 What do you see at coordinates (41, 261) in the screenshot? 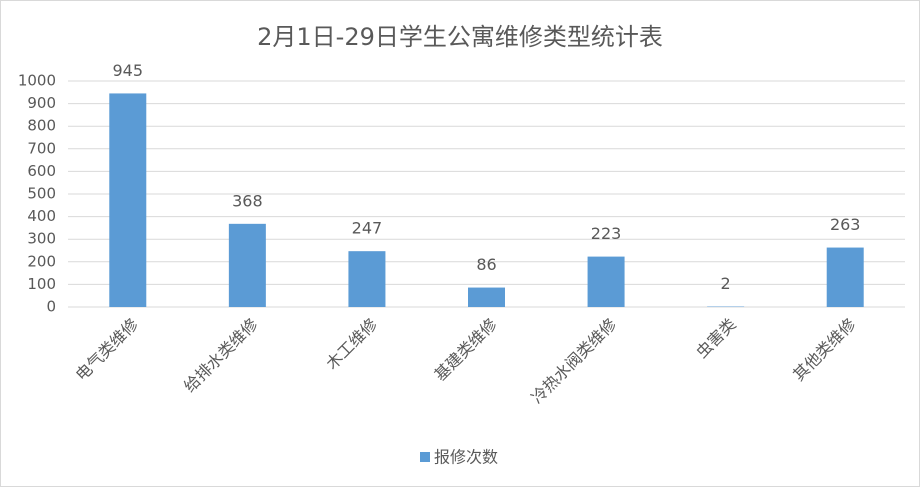
I see `y-tick-label: 200` at bounding box center [41, 261].